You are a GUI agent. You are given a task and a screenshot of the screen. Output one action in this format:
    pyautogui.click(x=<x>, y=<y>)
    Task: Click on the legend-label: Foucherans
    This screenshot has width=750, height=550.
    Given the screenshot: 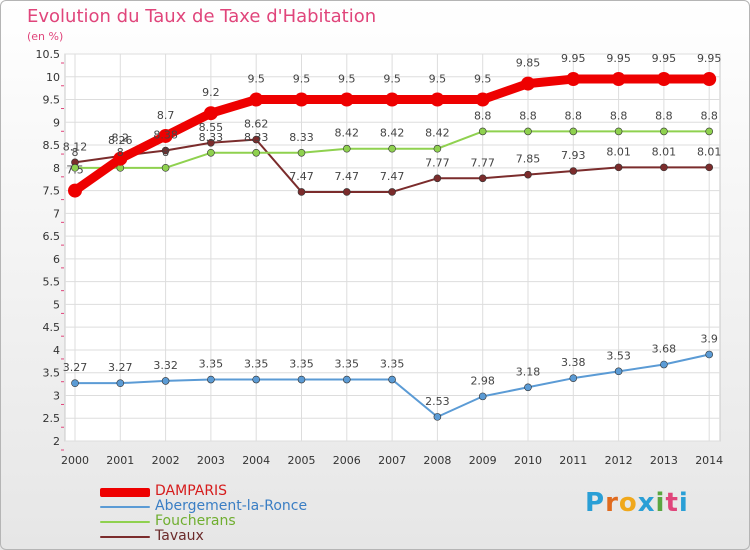 What is the action you would take?
    pyautogui.click(x=195, y=521)
    